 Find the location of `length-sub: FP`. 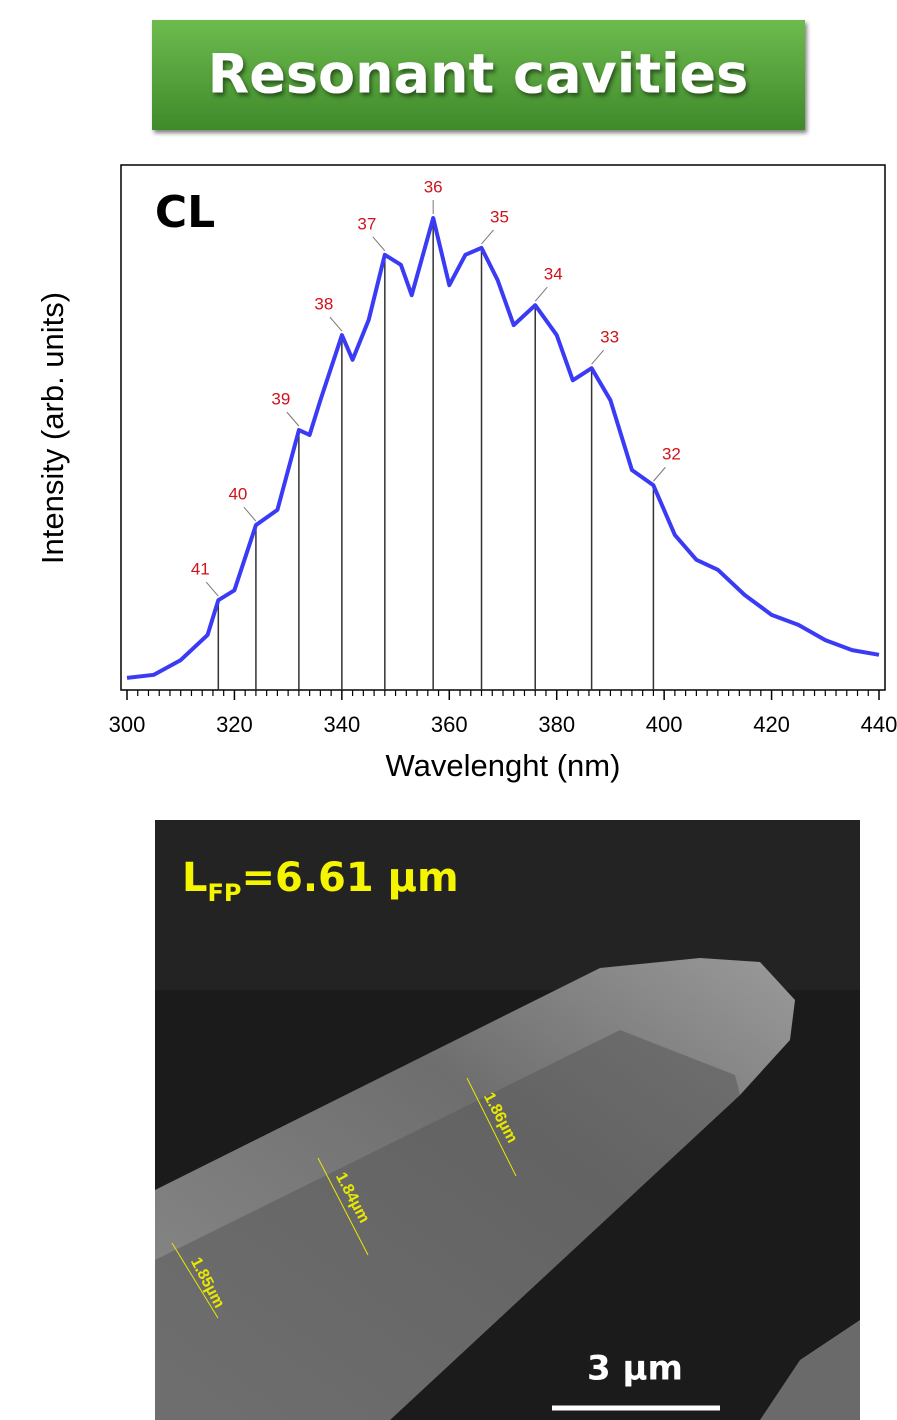

length-sub: FP is located at coordinates (225, 893).